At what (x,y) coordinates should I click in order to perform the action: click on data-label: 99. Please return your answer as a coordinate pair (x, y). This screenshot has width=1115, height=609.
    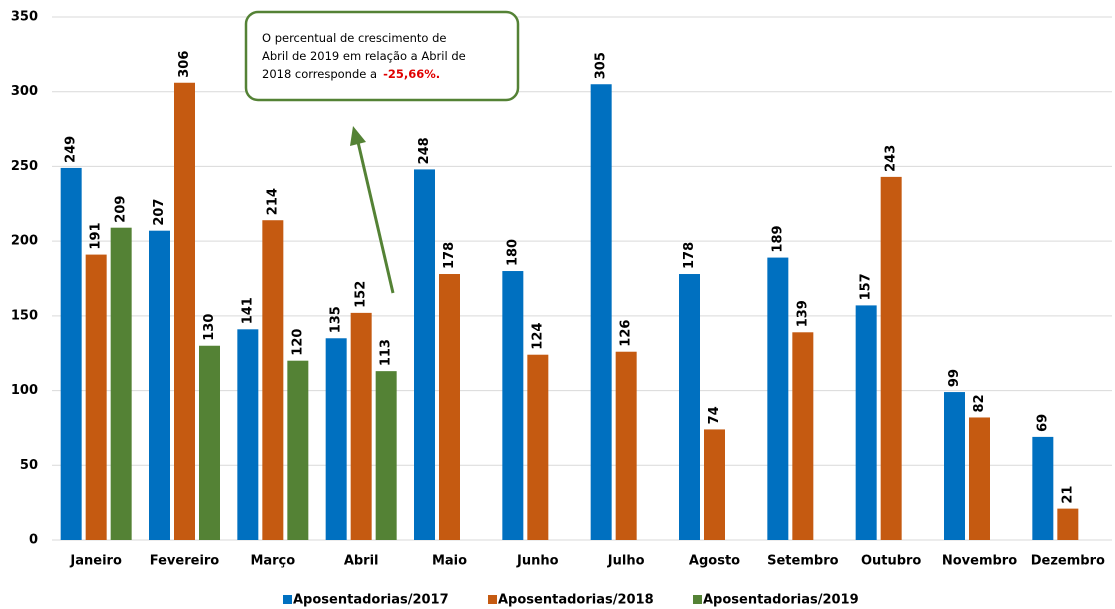
    Looking at the image, I should click on (954, 378).